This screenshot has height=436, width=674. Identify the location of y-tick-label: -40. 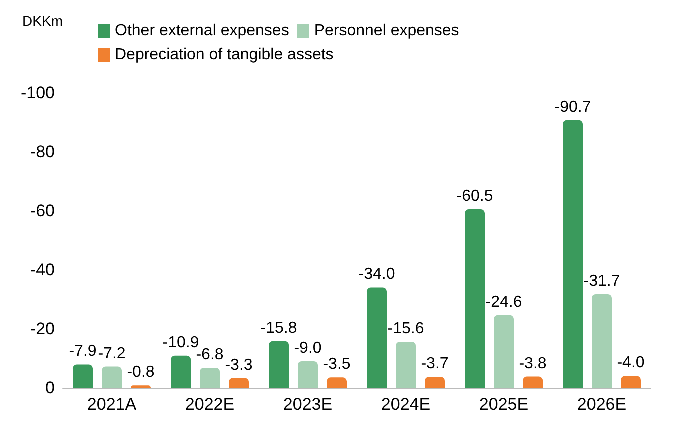
(42, 270).